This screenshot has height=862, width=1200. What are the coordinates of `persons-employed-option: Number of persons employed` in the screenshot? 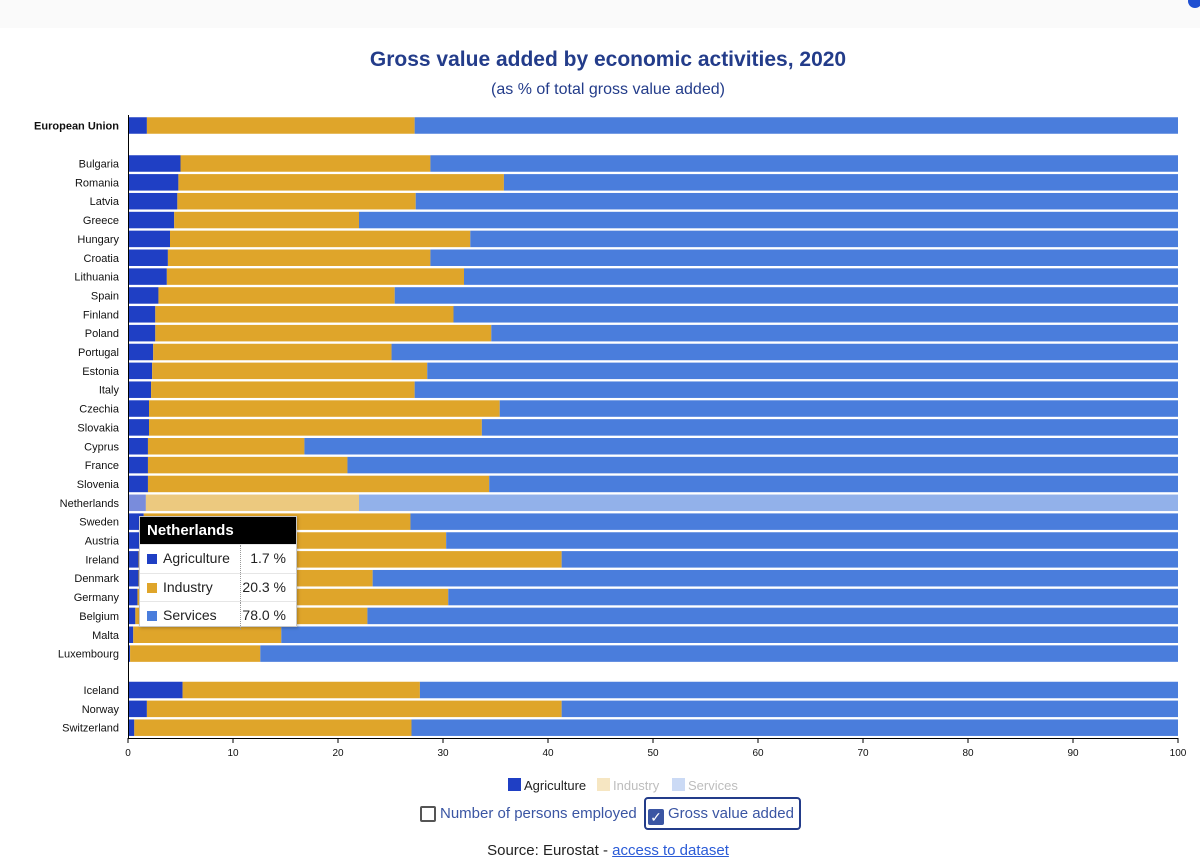 It's located at (528, 813).